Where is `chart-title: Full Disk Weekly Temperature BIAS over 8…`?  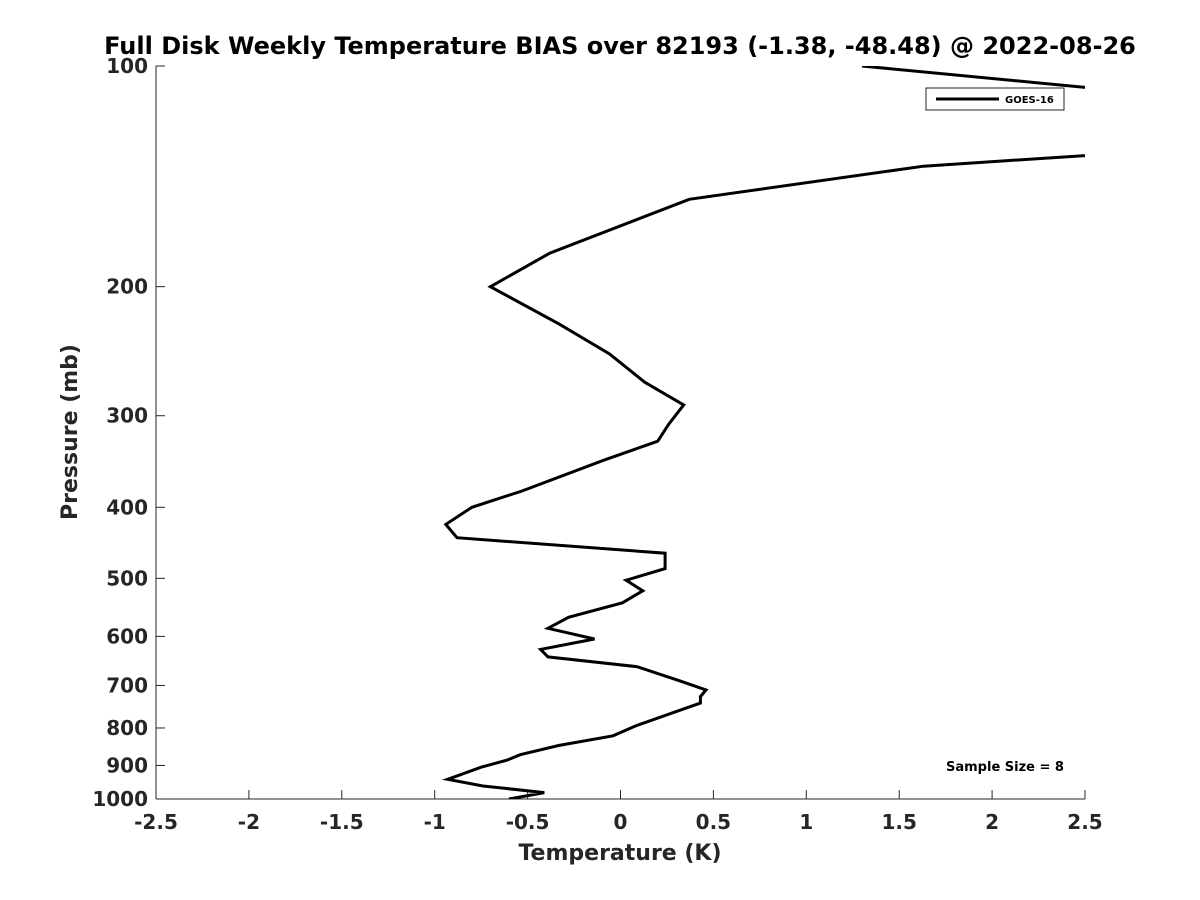 chart-title: Full Disk Weekly Temperature BIAS over 8… is located at coordinates (620, 46).